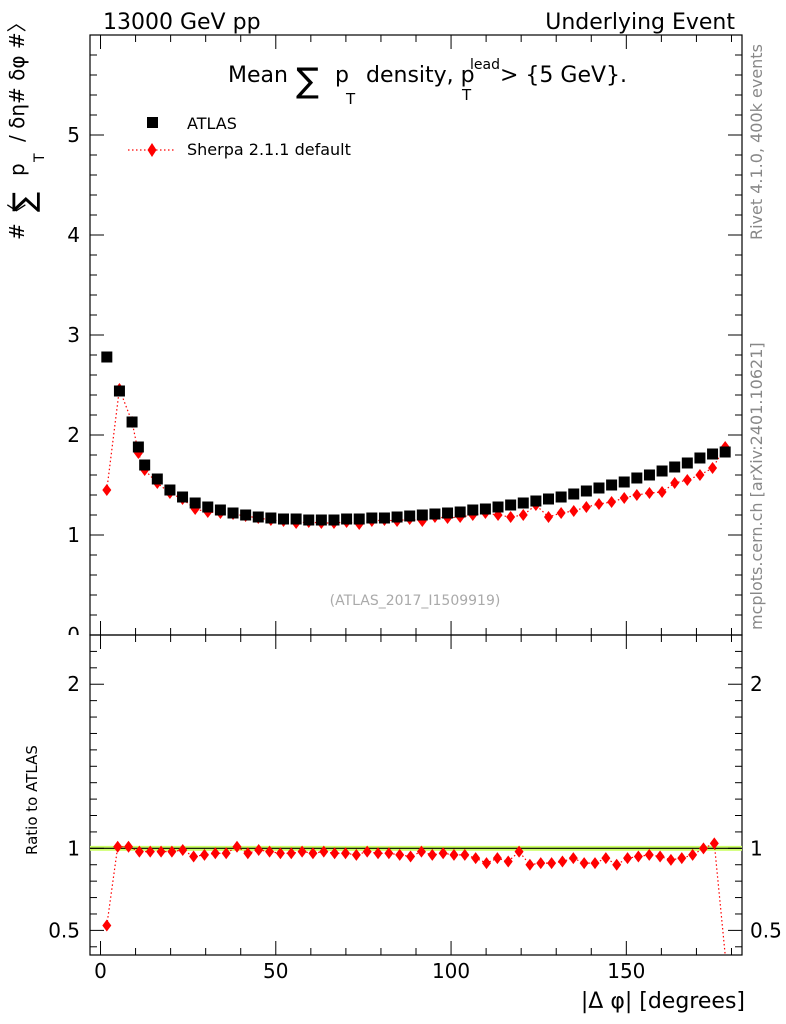 The height and width of the screenshot is (1024, 786). I want to click on ratio-sherpa-series, so click(414, 896).